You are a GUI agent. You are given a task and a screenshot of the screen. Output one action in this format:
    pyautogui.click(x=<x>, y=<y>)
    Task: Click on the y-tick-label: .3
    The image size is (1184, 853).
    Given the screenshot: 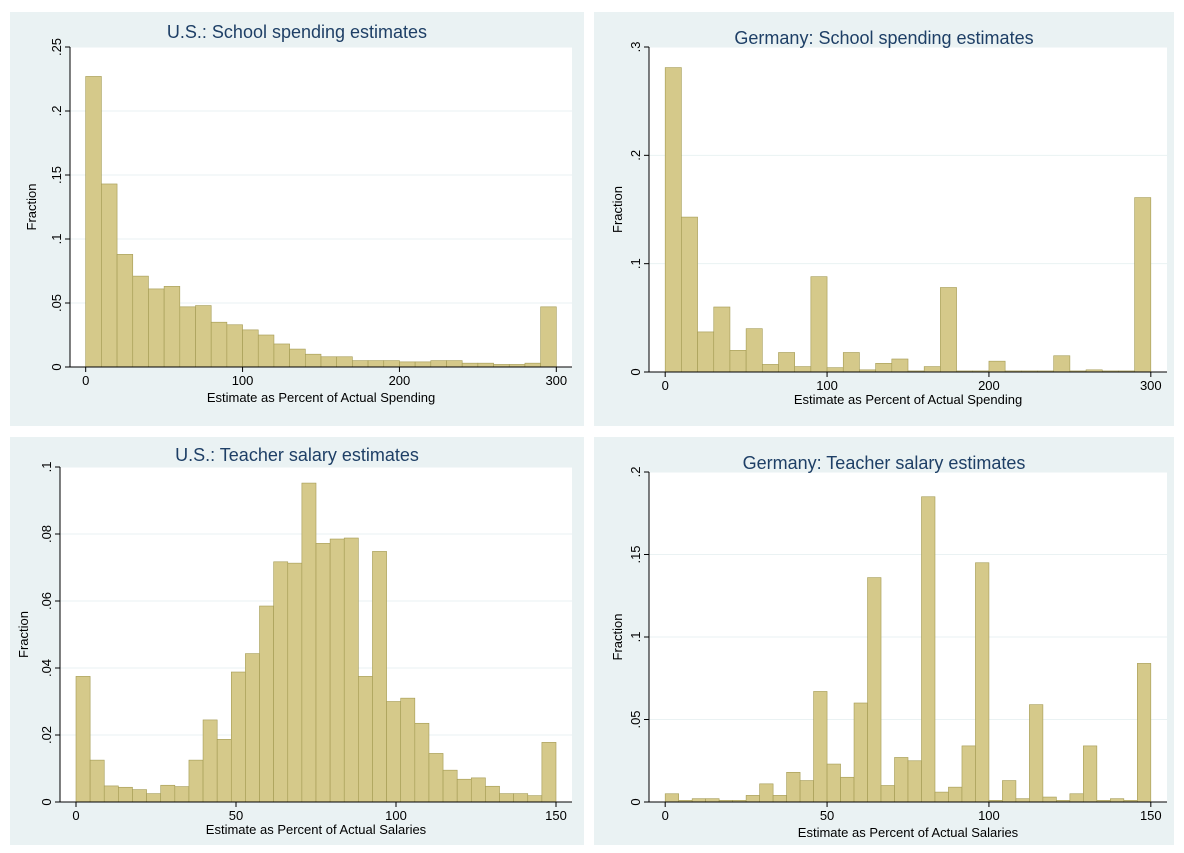 What is the action you would take?
    pyautogui.click(x=635, y=47)
    